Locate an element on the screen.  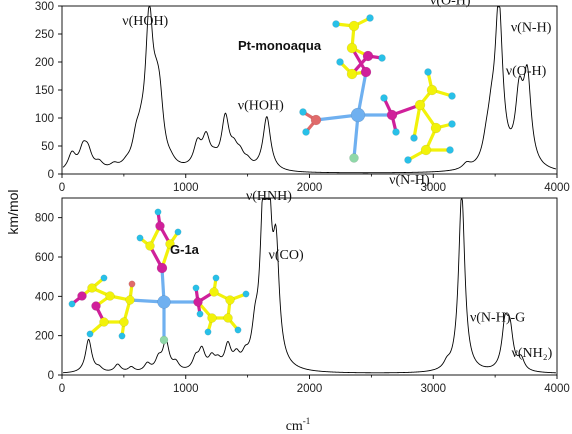
peak-annotation: ν(NH₂) is located at coordinates (531, 353).